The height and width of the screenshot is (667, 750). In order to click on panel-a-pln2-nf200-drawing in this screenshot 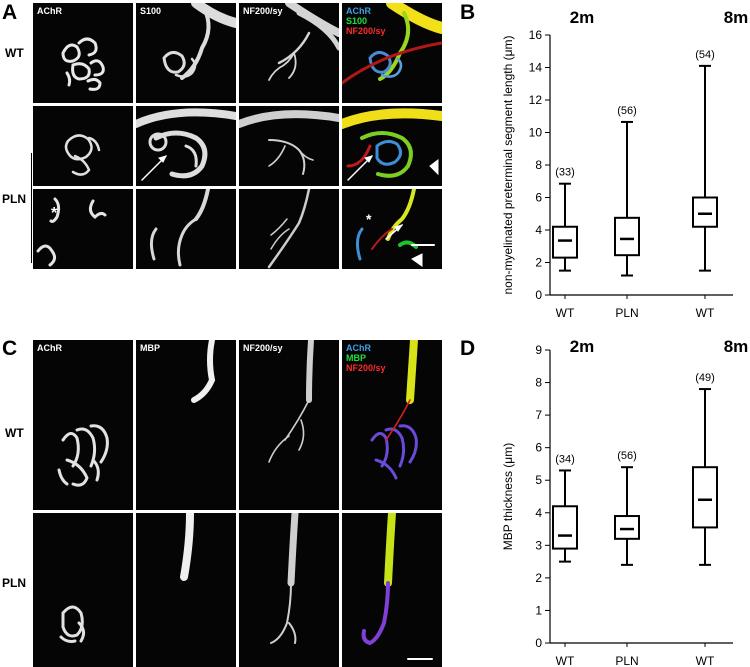, I will do `click(289, 229)`.